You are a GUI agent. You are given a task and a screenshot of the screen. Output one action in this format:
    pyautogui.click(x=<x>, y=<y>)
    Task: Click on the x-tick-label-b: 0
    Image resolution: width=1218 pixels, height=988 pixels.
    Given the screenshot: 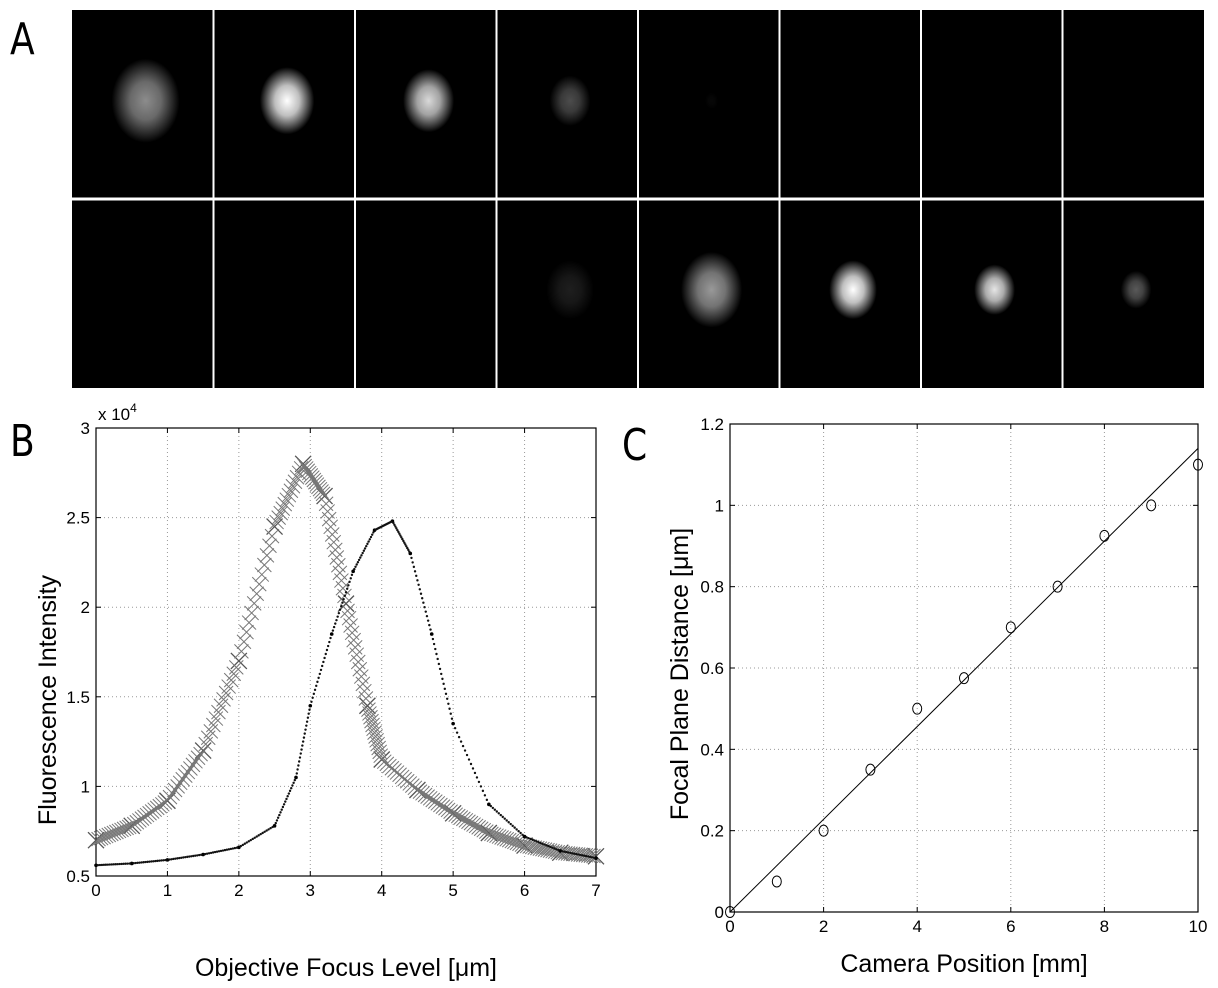 What is the action you would take?
    pyautogui.click(x=95, y=890)
    